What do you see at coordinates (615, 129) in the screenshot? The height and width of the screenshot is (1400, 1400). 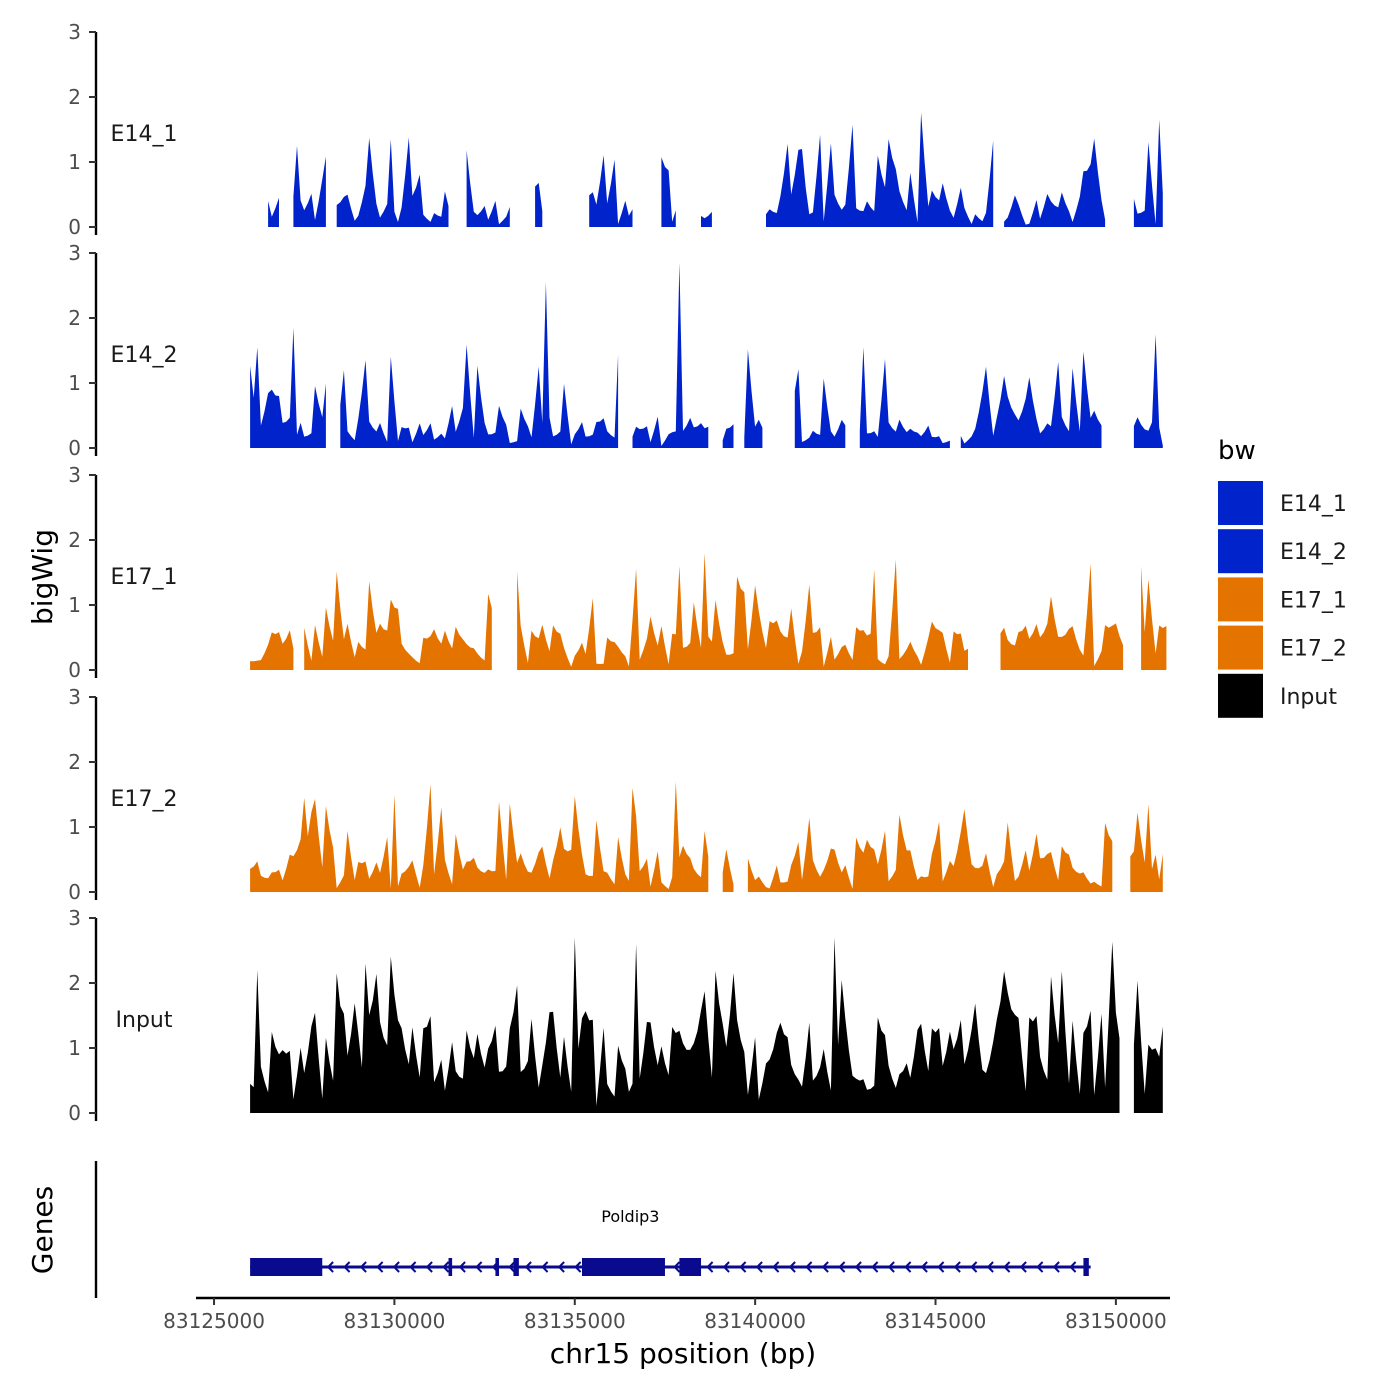 I see `track-E14_1: 0 1 2 3 E14_1` at bounding box center [615, 129].